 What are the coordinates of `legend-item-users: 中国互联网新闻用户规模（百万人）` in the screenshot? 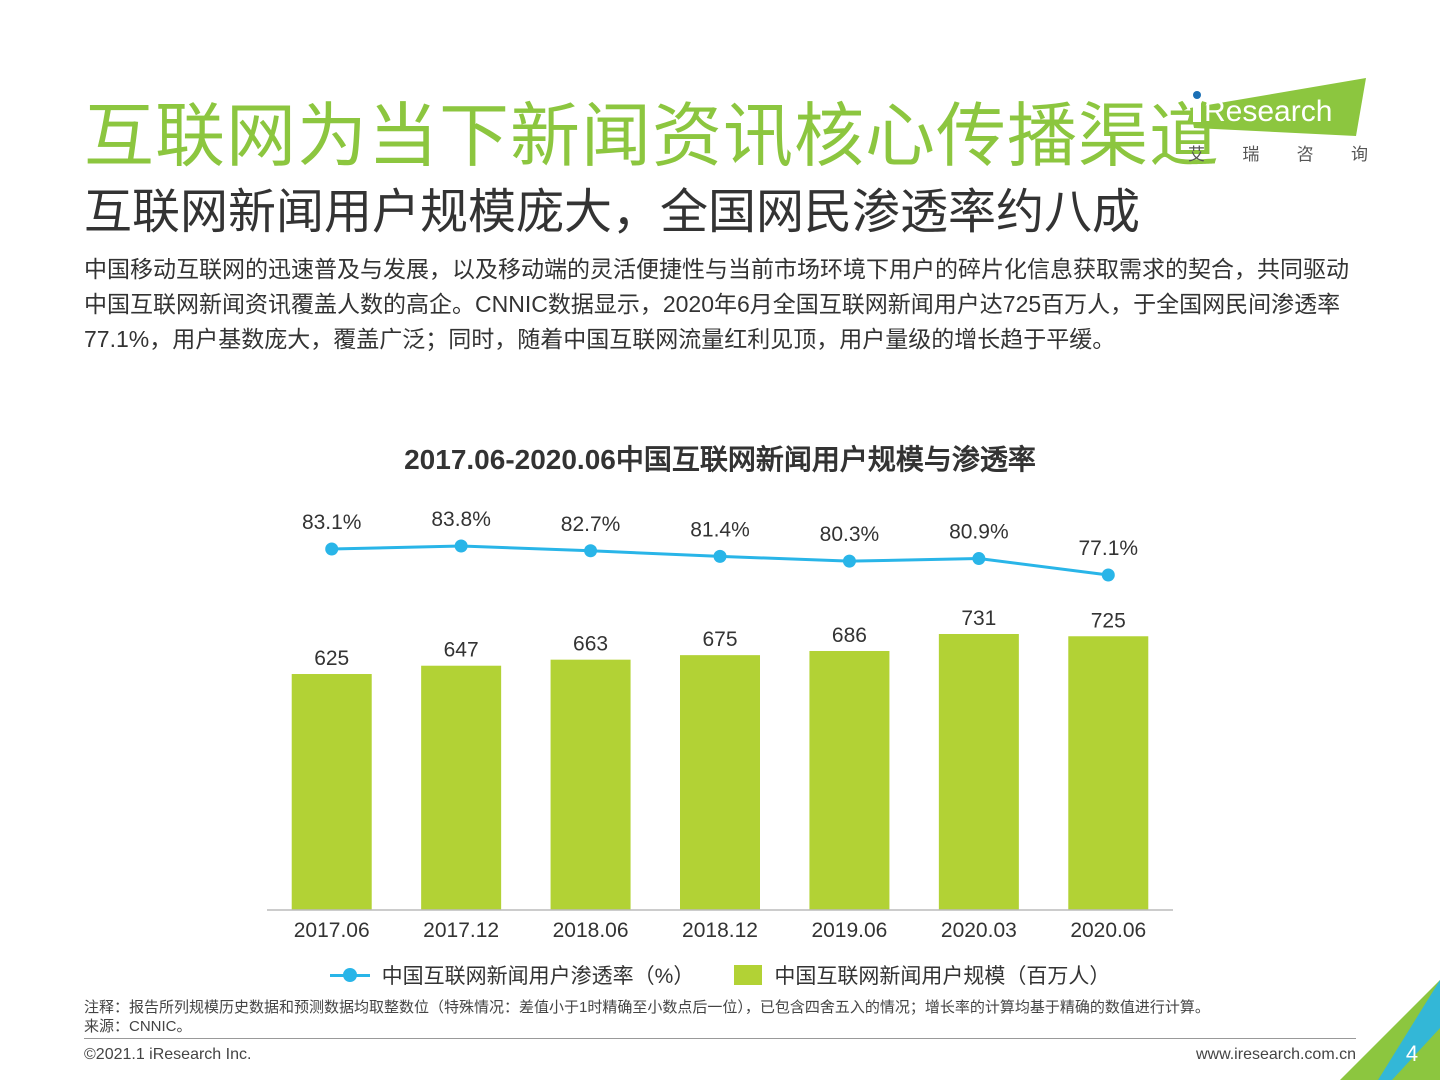 It's located at (922, 975).